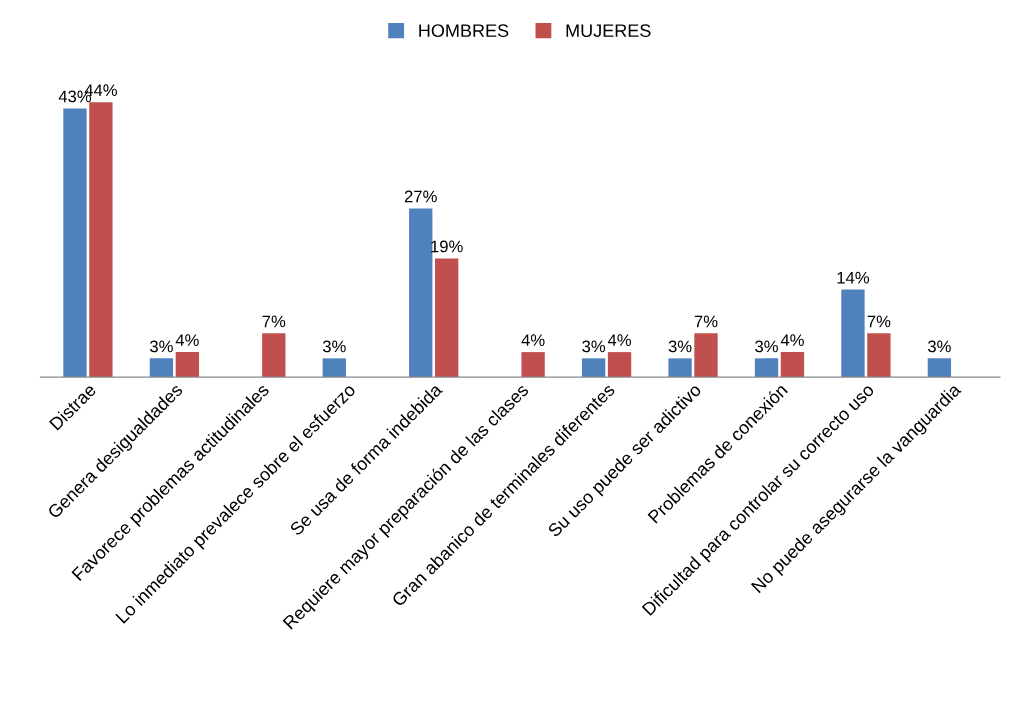 The image size is (1010, 728). Describe the element at coordinates (464, 31) in the screenshot. I see `legend-label: HOMBRES` at that location.